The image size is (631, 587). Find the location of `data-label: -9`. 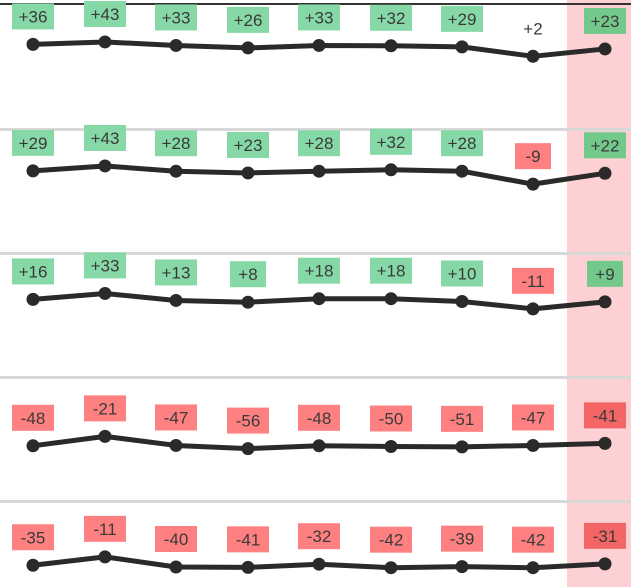

data-label: -9 is located at coordinates (532, 156).